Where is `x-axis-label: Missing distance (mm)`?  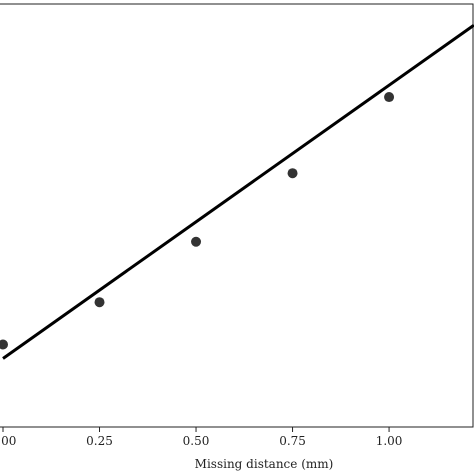 x-axis-label: Missing distance (mm) is located at coordinates (264, 464).